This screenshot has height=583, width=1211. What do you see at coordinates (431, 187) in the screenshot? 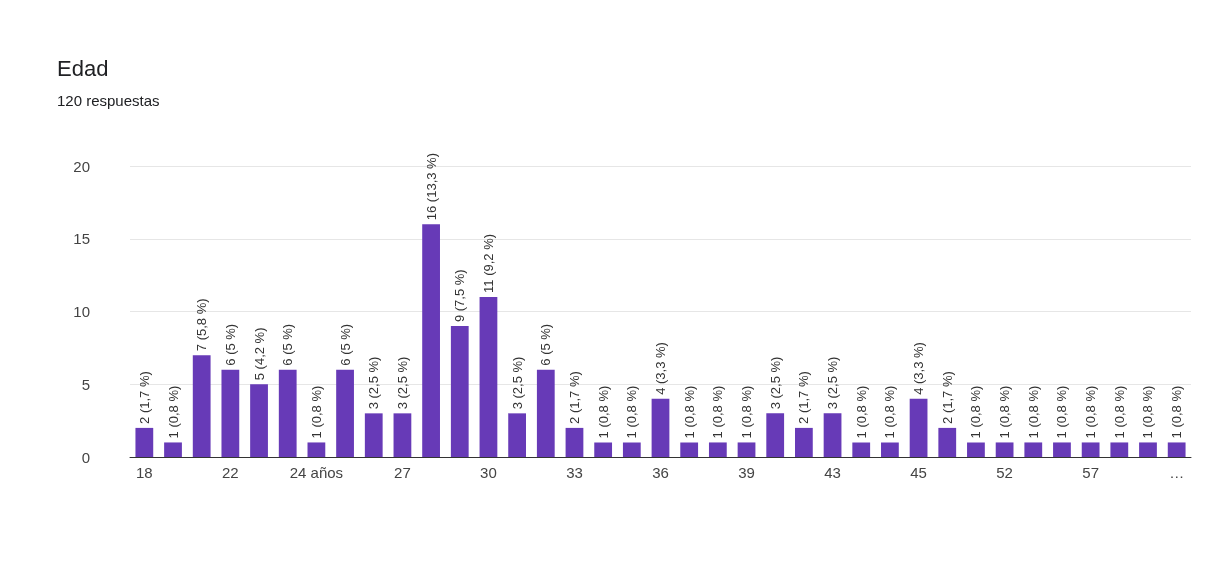
I see `data-label: 16 (13,3 %)` at bounding box center [431, 187].